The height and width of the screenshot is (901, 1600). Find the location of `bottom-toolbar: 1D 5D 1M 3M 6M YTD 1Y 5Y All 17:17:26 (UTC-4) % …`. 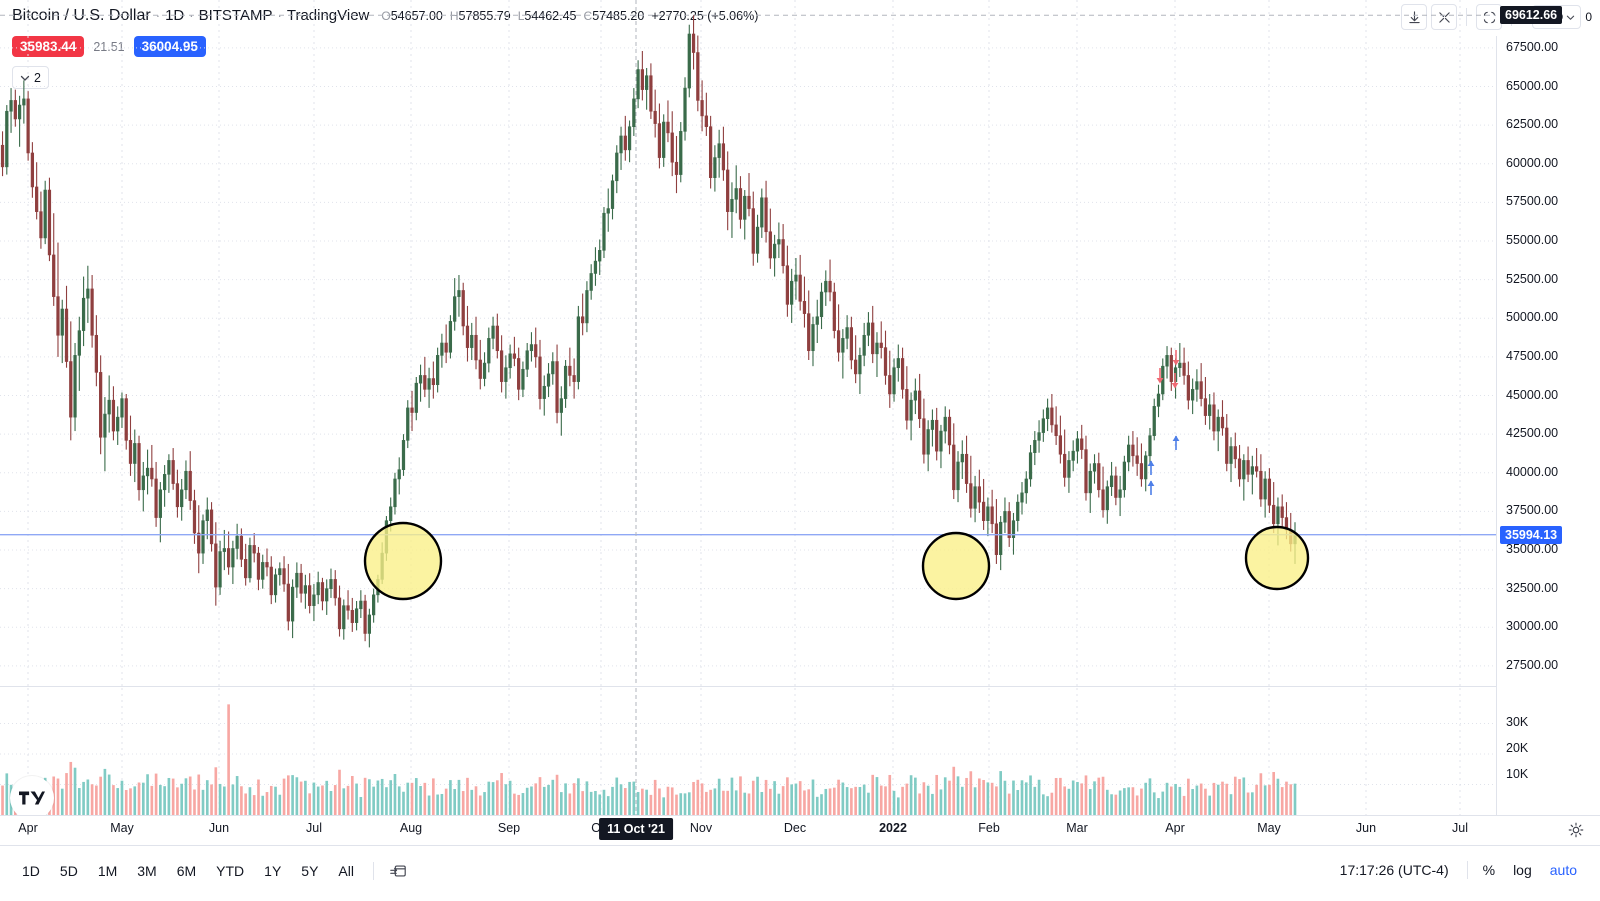

bottom-toolbar: 1D 5D 1M 3M 6M YTD 1Y 5Y All 17:17:26 (UTC-4) % … is located at coordinates (800, 873).